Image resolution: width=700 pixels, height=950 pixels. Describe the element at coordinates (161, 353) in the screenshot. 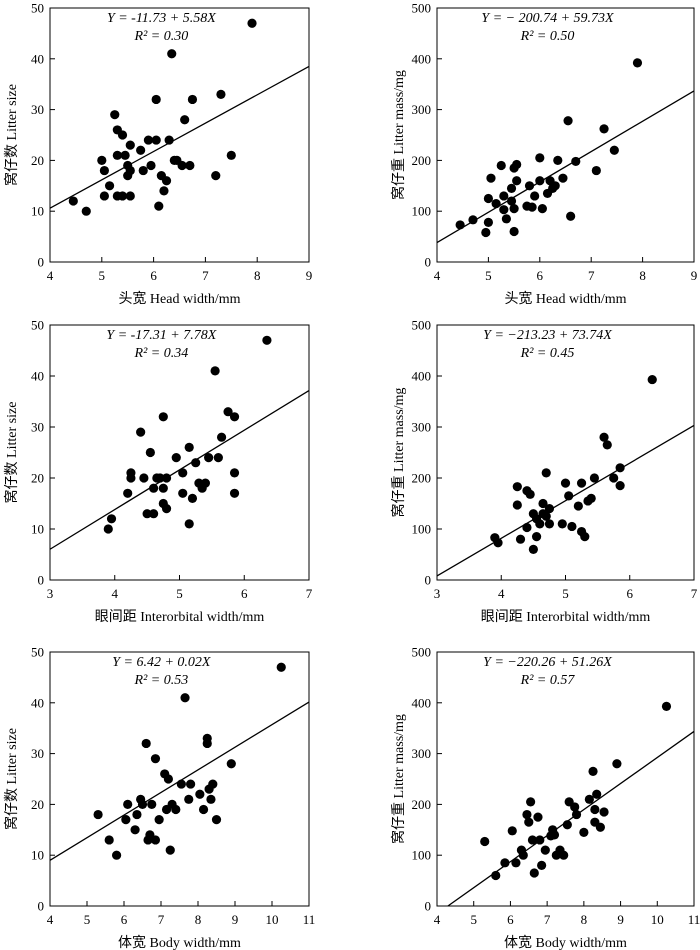

I see `r-squared-label: R² = 0.34` at that location.